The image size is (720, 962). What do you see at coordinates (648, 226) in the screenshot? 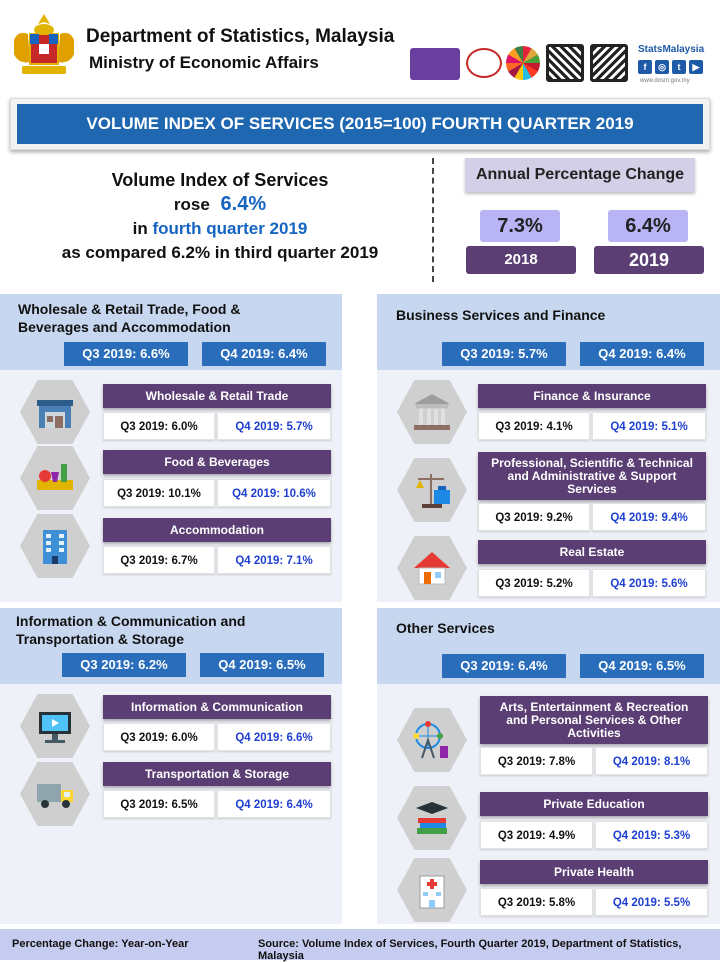
I see `annual-value-2019: 6.4%` at bounding box center [648, 226].